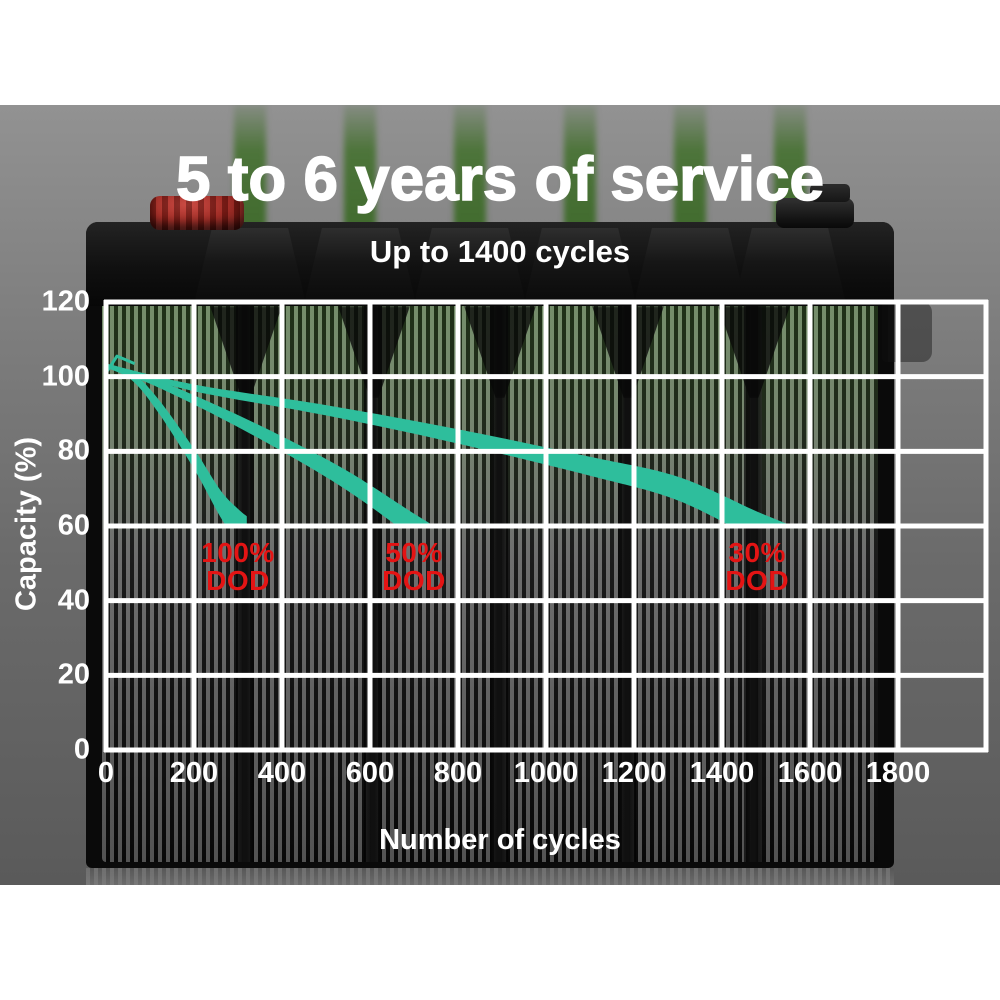  Describe the element at coordinates (458, 773) in the screenshot. I see `x-tick: 800` at that location.